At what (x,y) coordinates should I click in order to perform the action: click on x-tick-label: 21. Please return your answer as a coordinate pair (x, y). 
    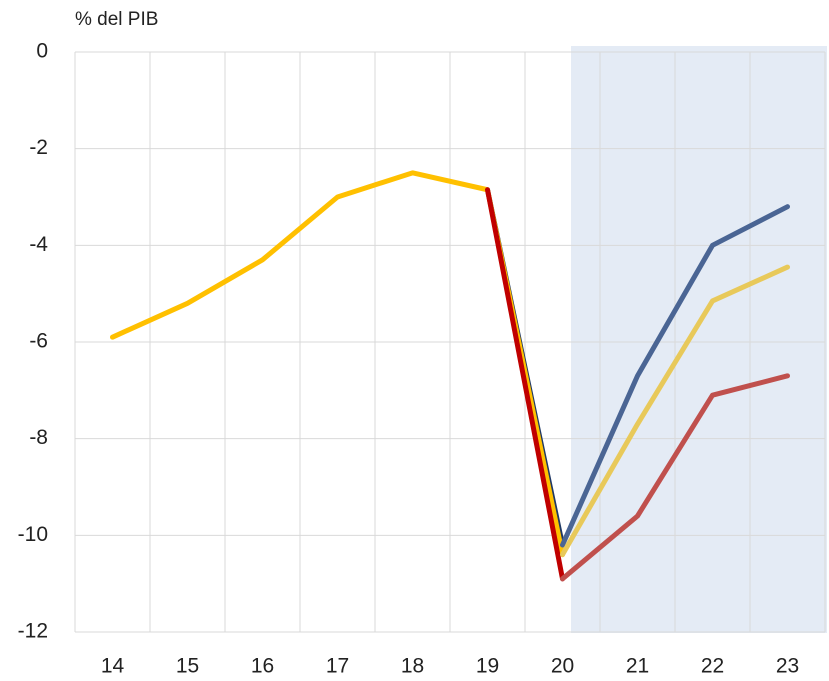
    Looking at the image, I should click on (637, 666).